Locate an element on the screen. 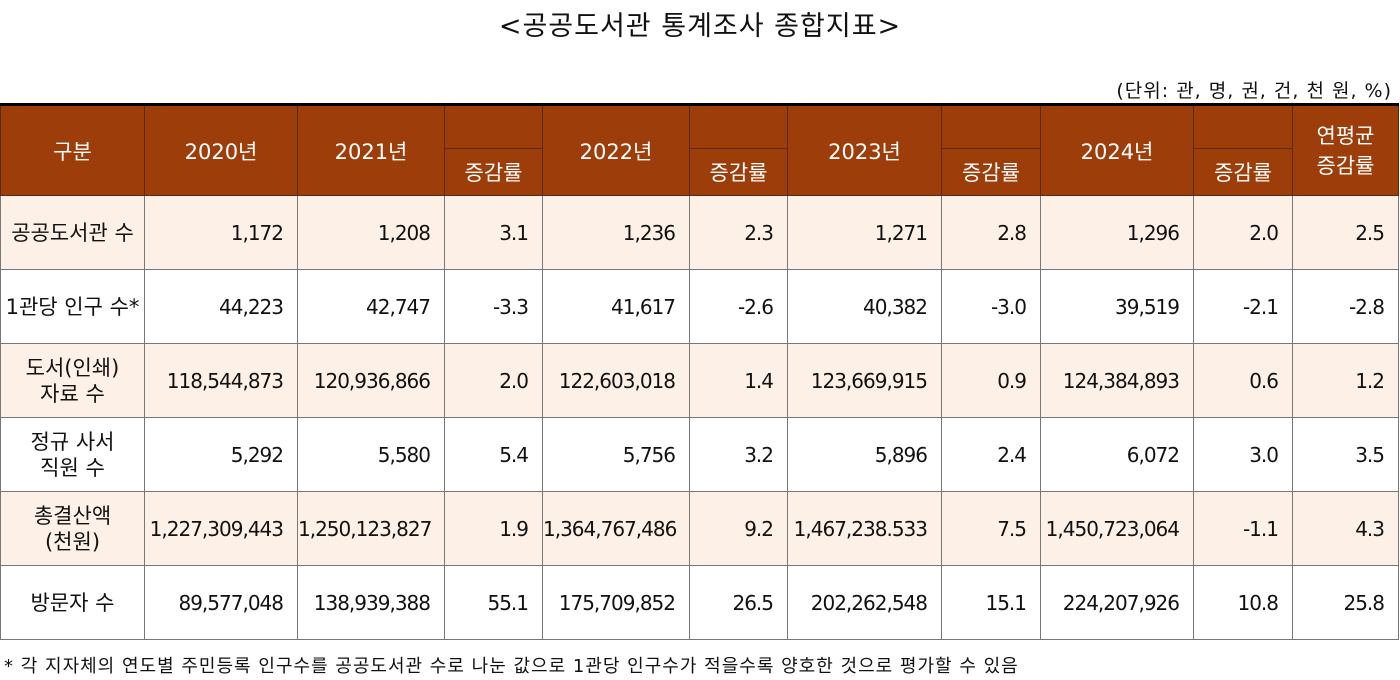 This screenshot has height=680, width=1400. cell-c2021: 55.1 is located at coordinates (493, 602).